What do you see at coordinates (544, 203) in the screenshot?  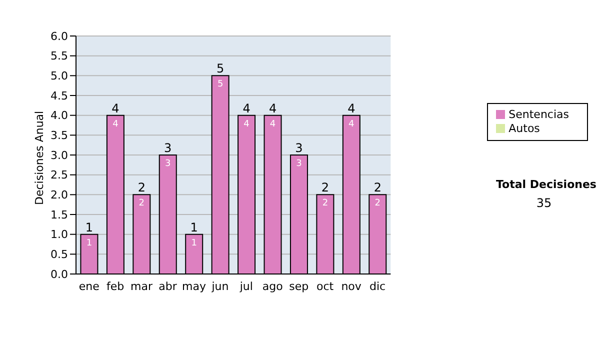 I see `text: 35` at bounding box center [544, 203].